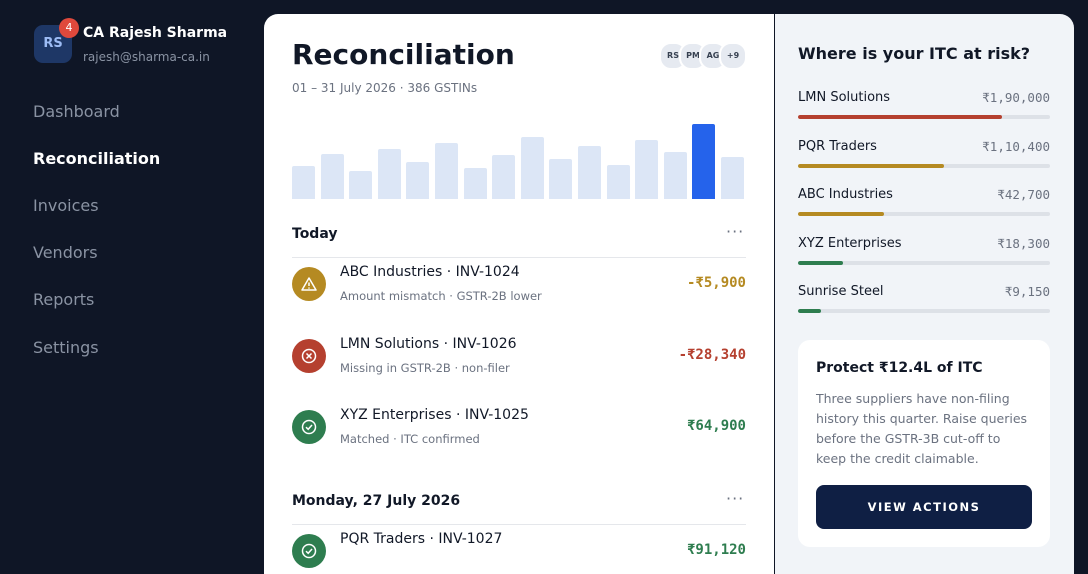 Image resolution: width=1088 pixels, height=574 pixels. Describe the element at coordinates (155, 33) in the screenshot. I see `user-name: CA Rajesh Sharma` at that location.